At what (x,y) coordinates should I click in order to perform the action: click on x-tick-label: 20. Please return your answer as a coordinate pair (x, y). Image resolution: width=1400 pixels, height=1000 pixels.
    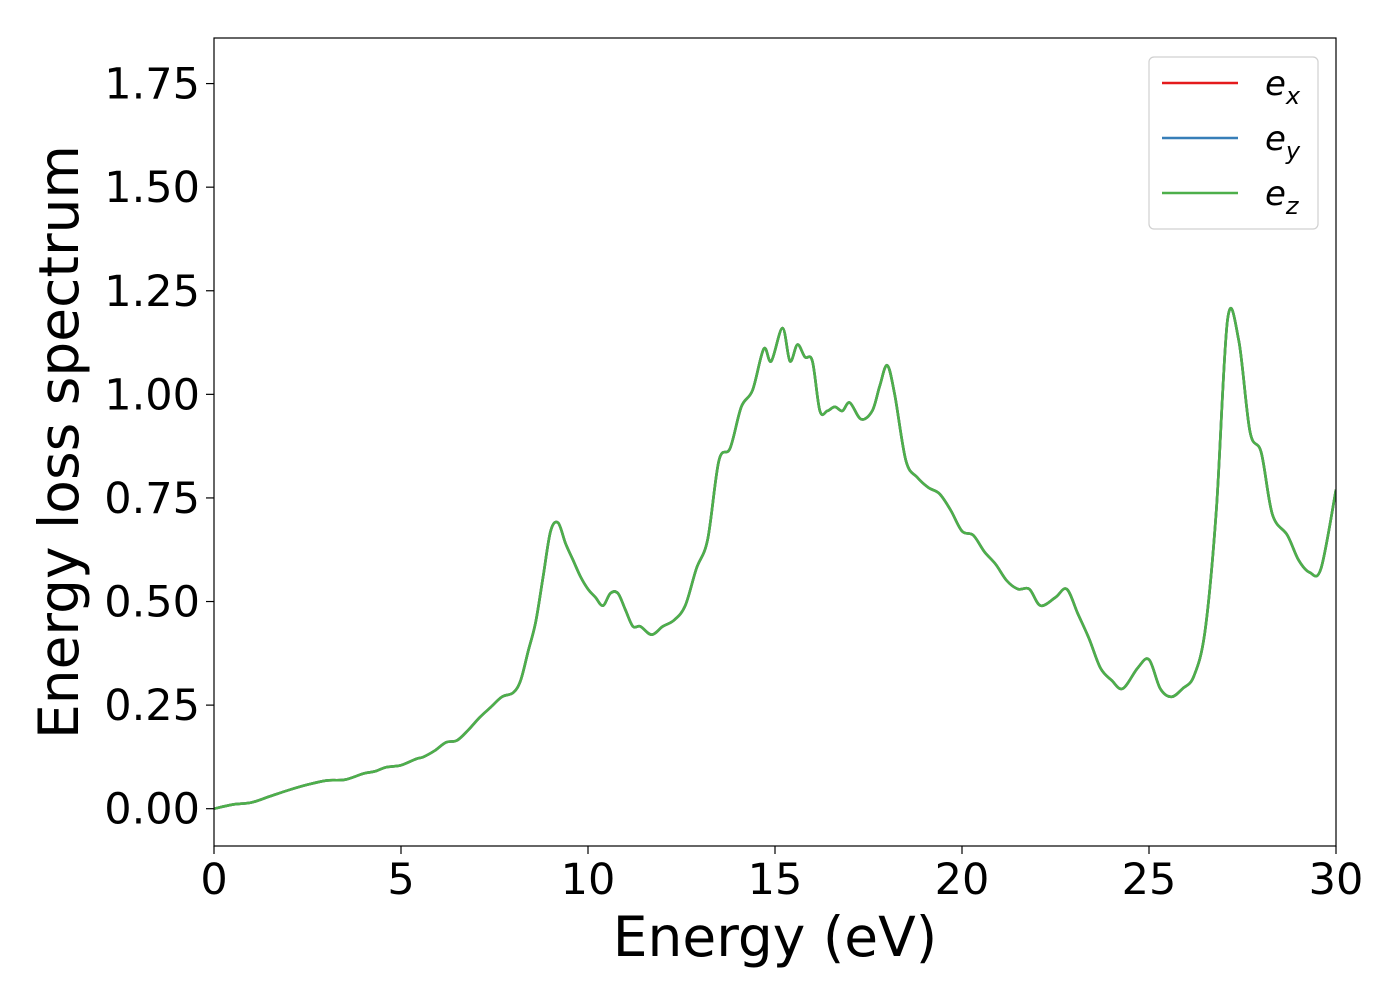
    Looking at the image, I should click on (962, 880).